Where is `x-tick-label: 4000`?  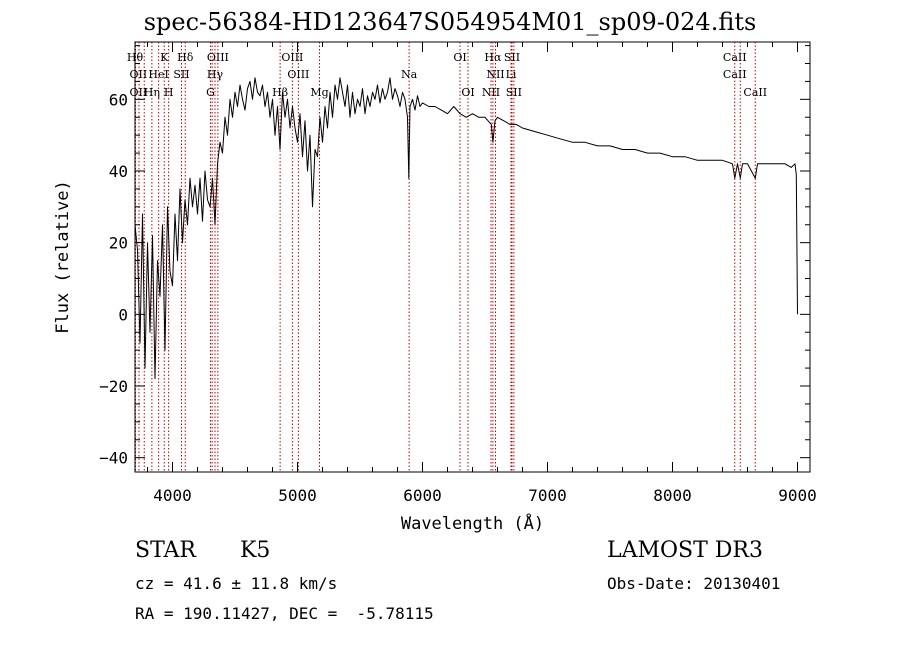 x-tick-label: 4000 is located at coordinates (172, 495).